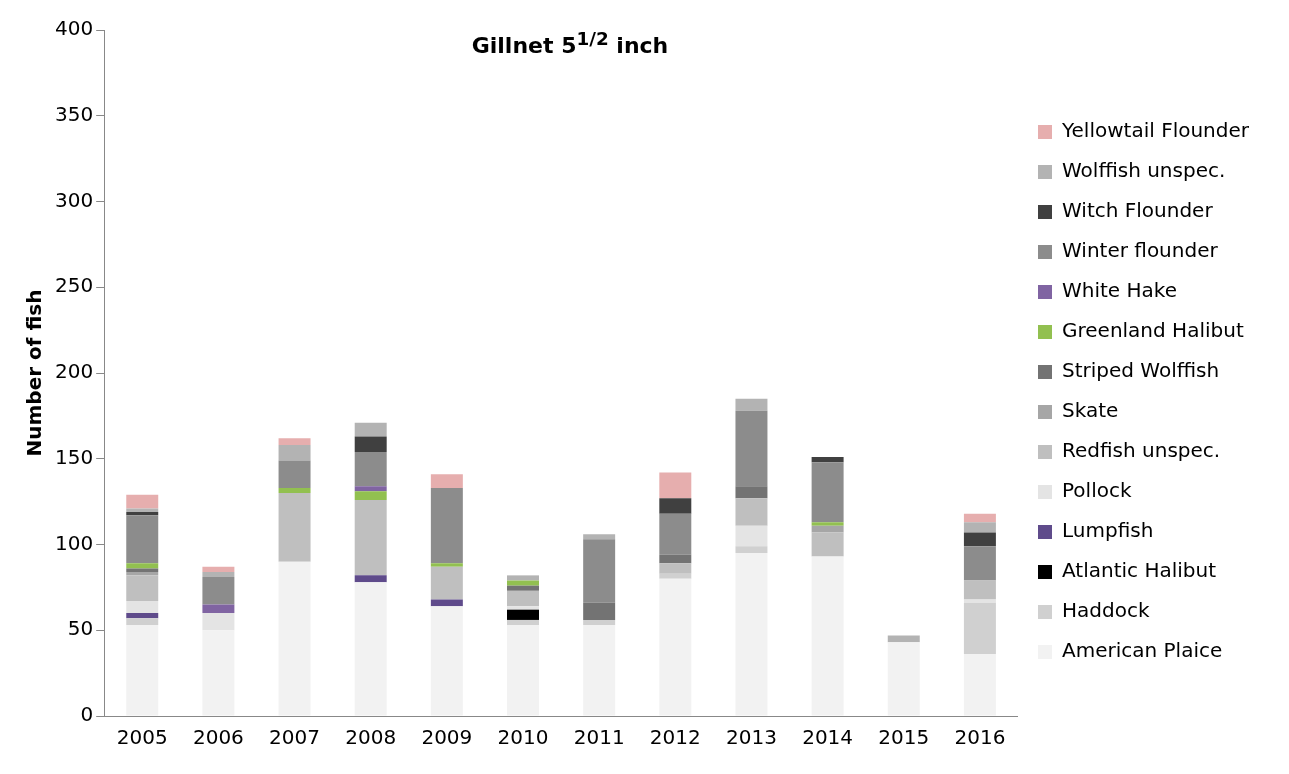 The image size is (1289, 774). Describe the element at coordinates (1142, 650) in the screenshot. I see `legend-label: American Plaice` at that location.